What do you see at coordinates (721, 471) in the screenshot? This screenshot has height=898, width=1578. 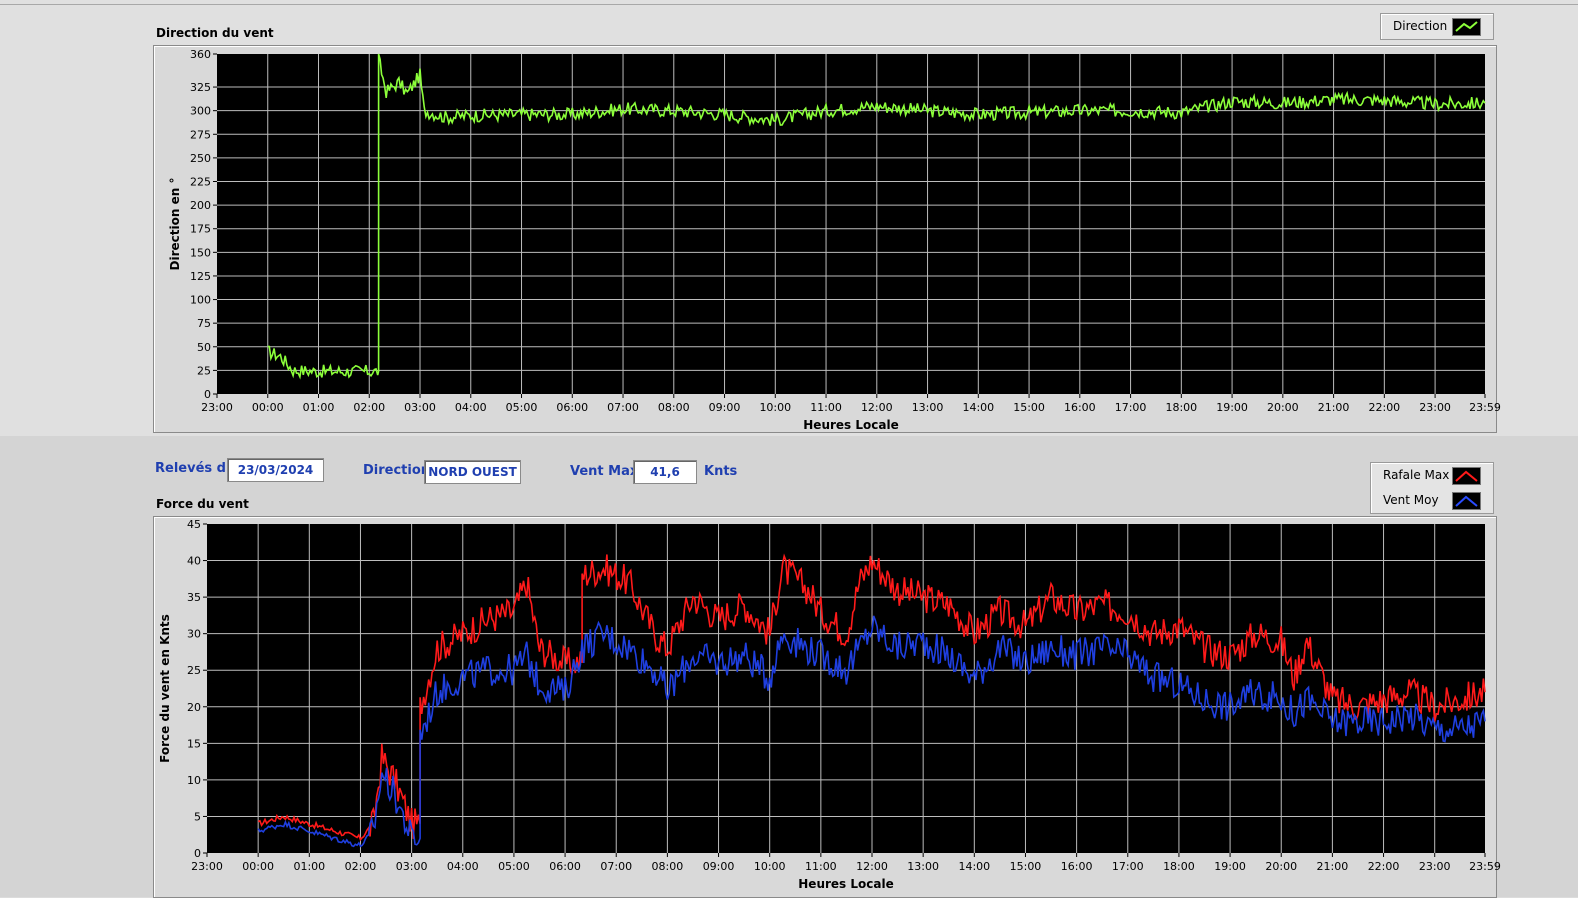 I see `vent-max-unit: Knts` at bounding box center [721, 471].